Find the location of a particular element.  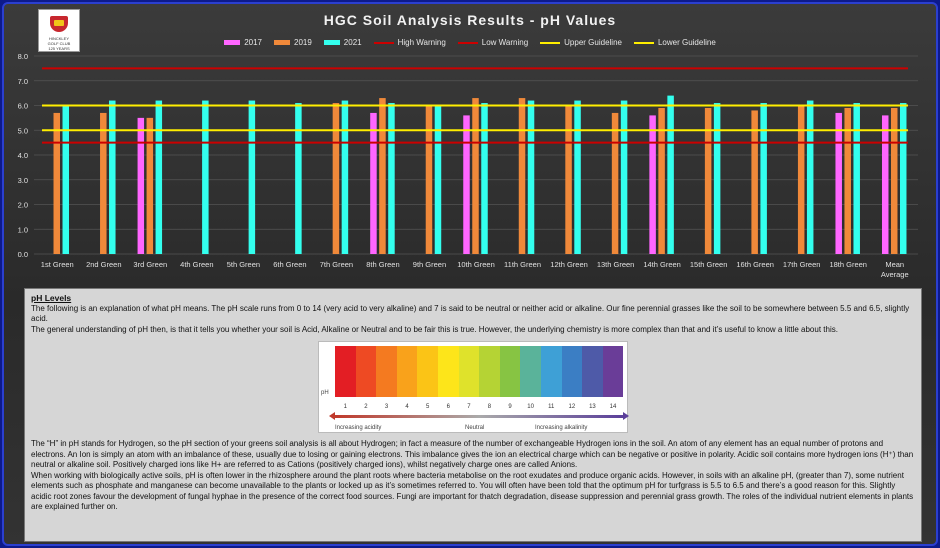

ph-scale-axis-label: pH is located at coordinates (325, 393).